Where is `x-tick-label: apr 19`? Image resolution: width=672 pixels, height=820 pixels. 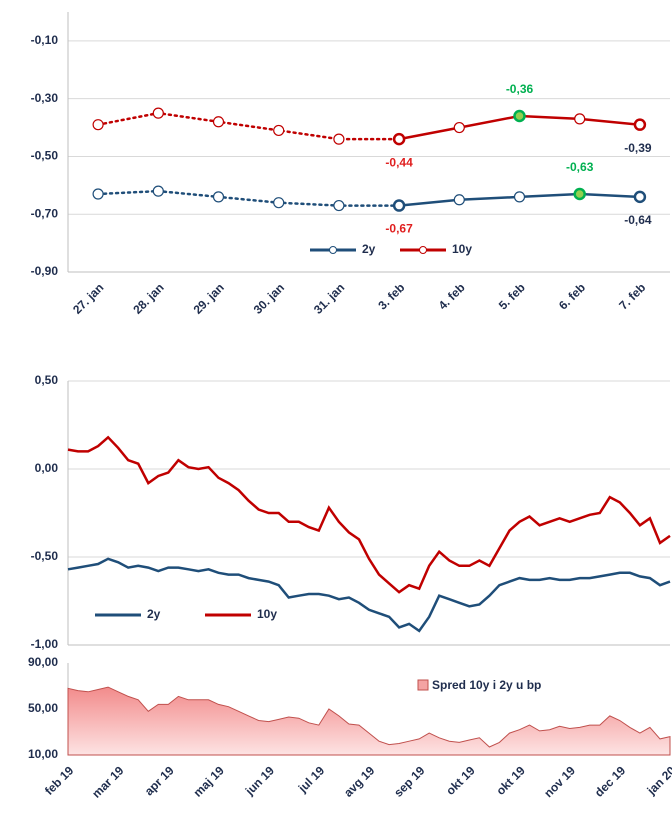
x-tick-label: apr 19 is located at coordinates (159, 780).